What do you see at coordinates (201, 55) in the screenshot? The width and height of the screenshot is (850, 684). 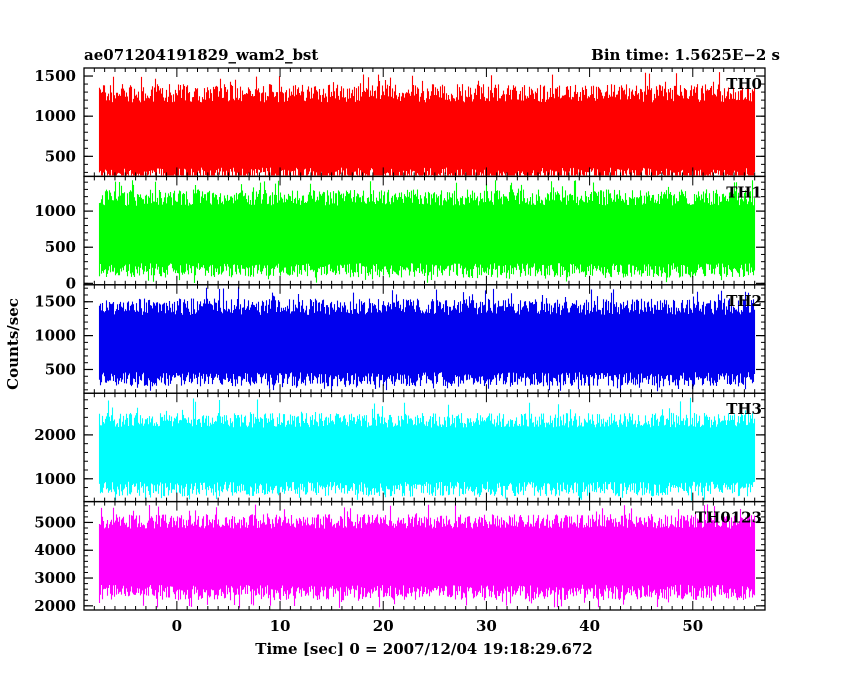 I see `chart-title: ae071204191829_wam2_bst` at bounding box center [201, 55].